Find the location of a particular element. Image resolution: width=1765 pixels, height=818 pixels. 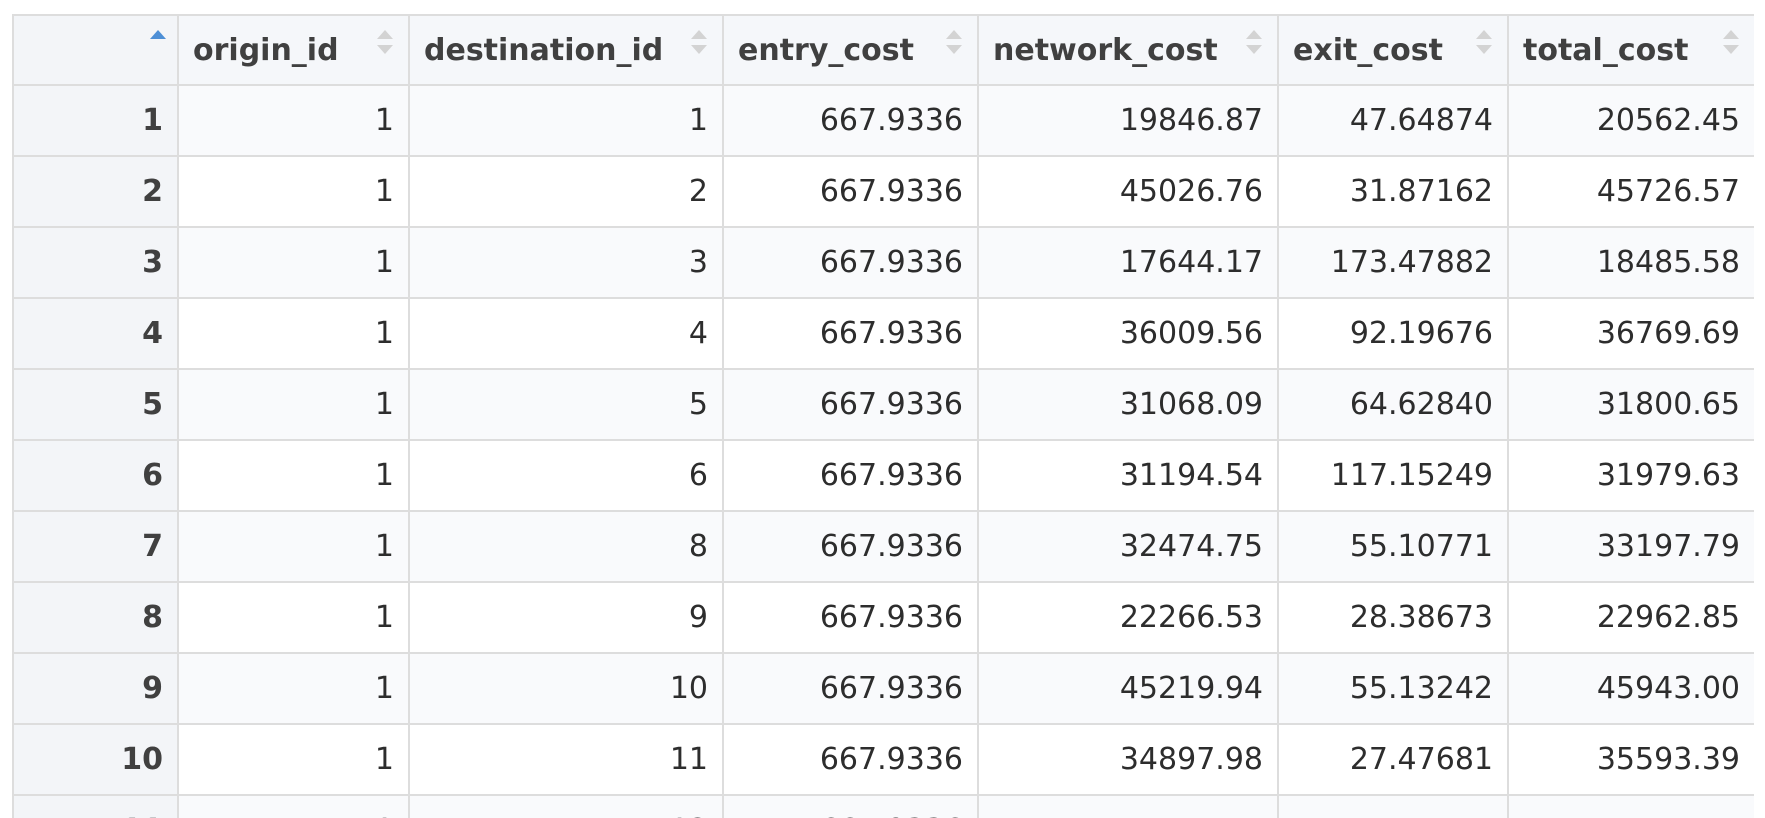

table-cell-network-cost: 32474.75 is located at coordinates (1128, 546).